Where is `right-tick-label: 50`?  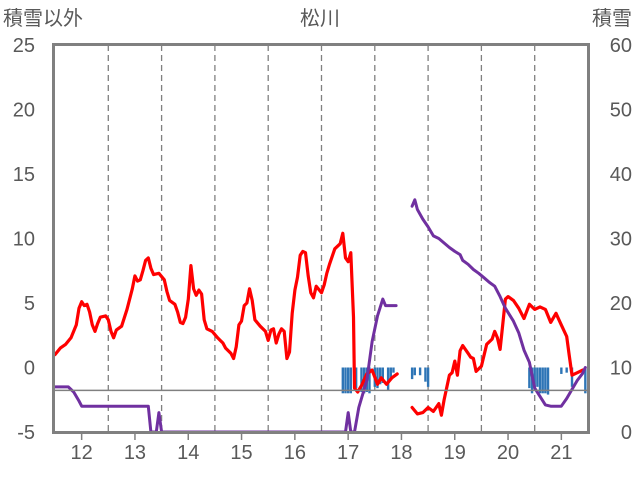
right-tick-label: 50 is located at coordinates (621, 111).